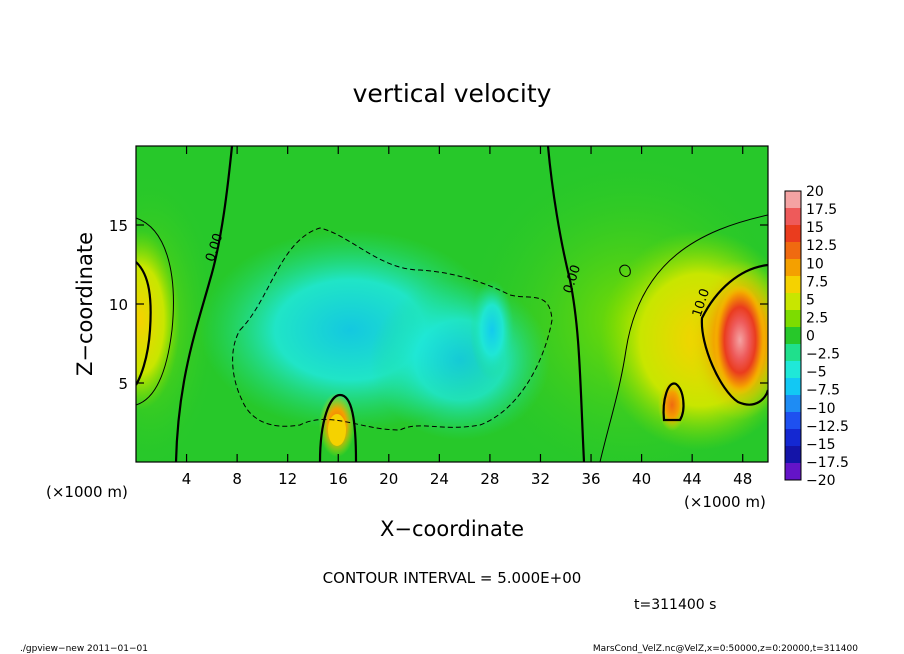 Image resolution: width=904 pixels, height=654 pixels. Describe the element at coordinates (823, 391) in the screenshot. I see `colorbar-label: −7.5` at that location.